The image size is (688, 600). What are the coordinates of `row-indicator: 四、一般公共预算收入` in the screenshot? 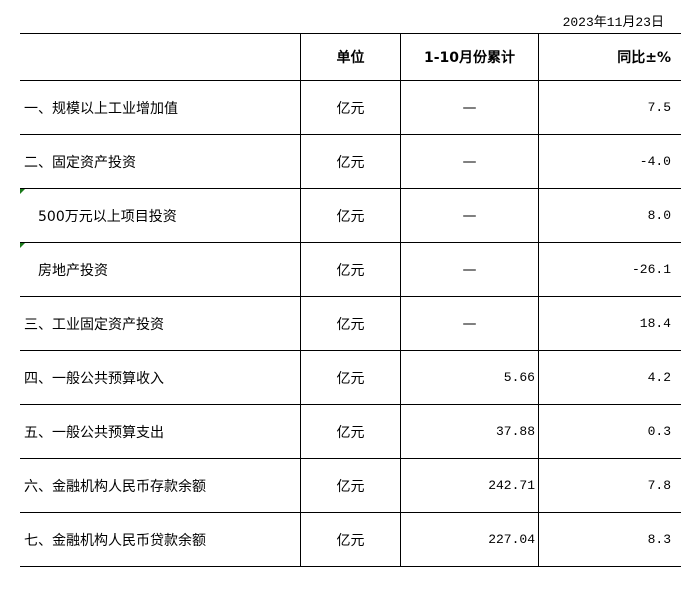 It's located at (160, 377).